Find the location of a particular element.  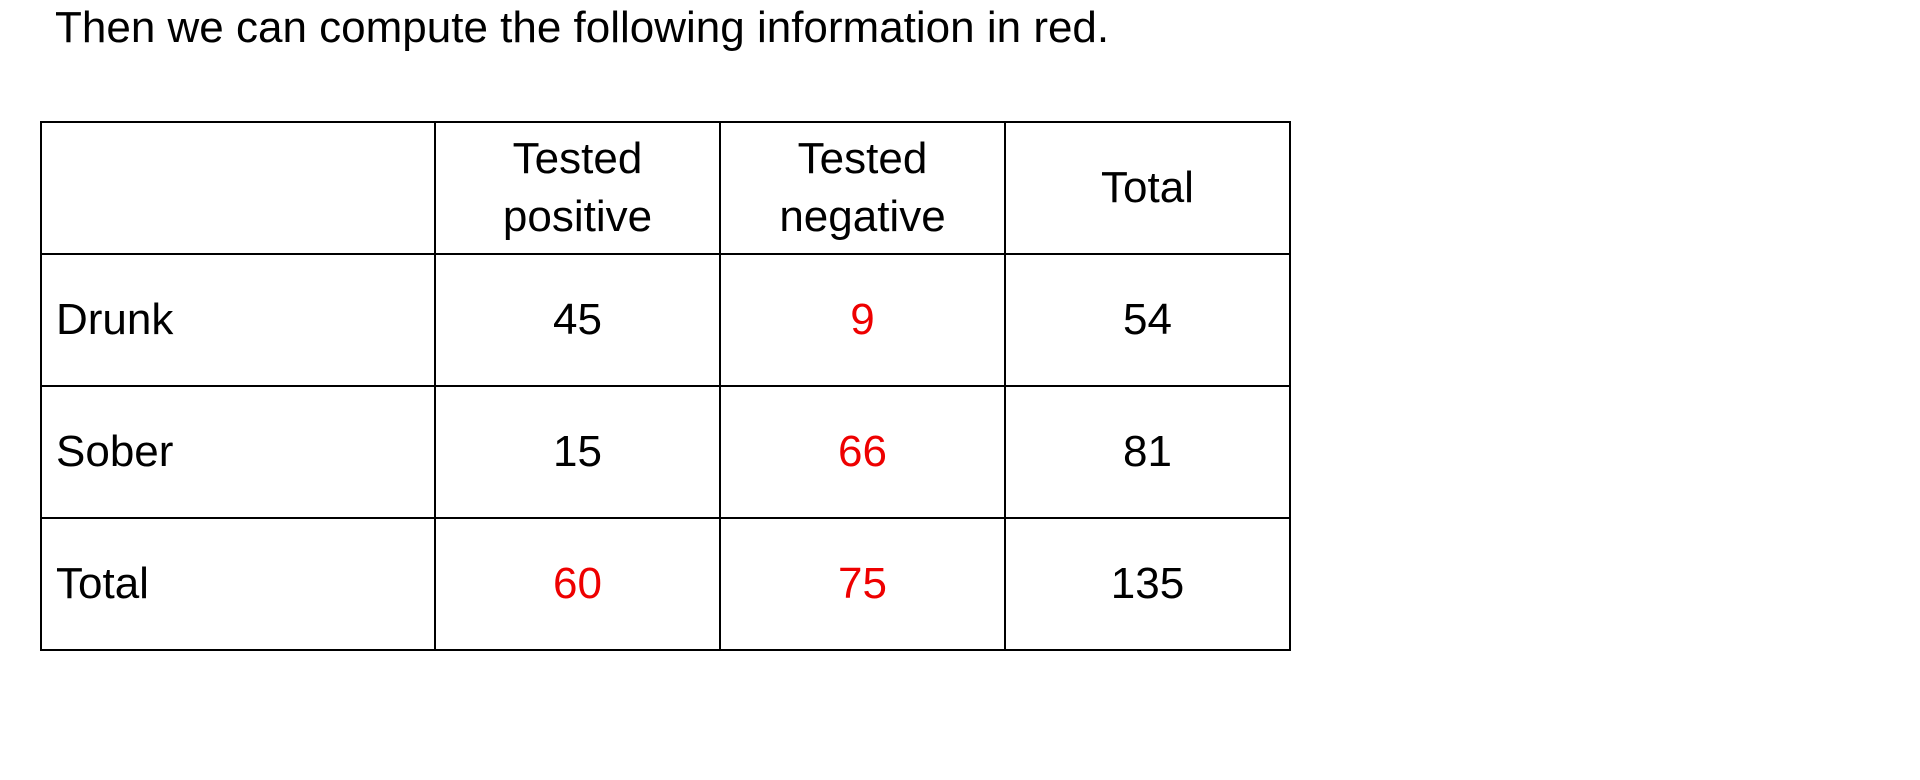

header-line: negative is located at coordinates (862, 216).